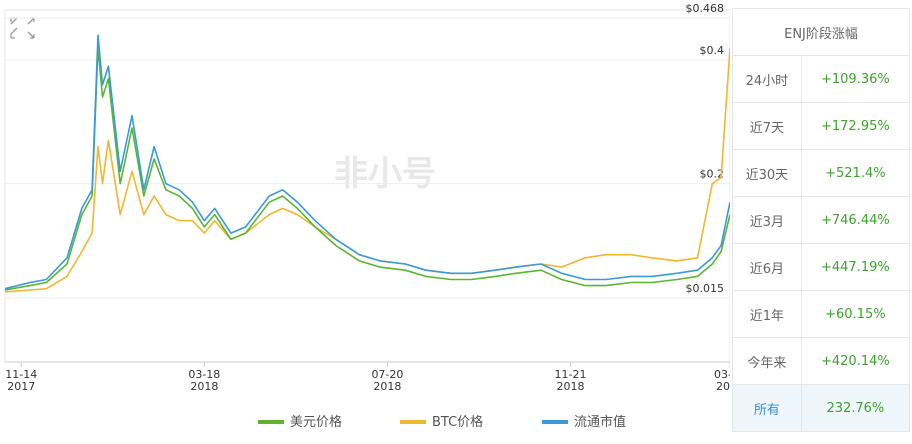  What do you see at coordinates (767, 361) in the screenshot?
I see `period-label: 今年来` at bounding box center [767, 361].